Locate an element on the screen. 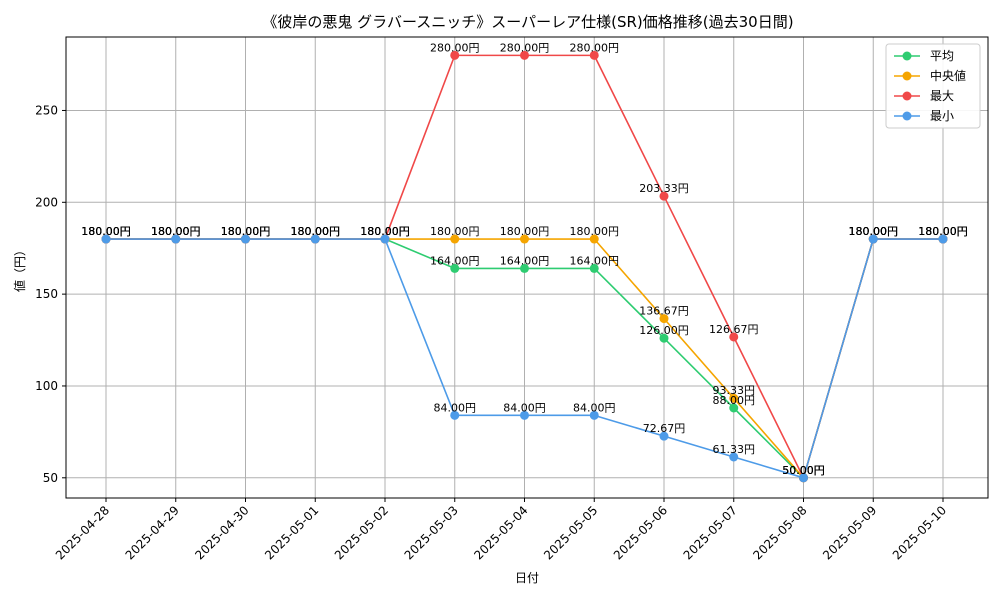  data-label: 93.33円 is located at coordinates (734, 390).